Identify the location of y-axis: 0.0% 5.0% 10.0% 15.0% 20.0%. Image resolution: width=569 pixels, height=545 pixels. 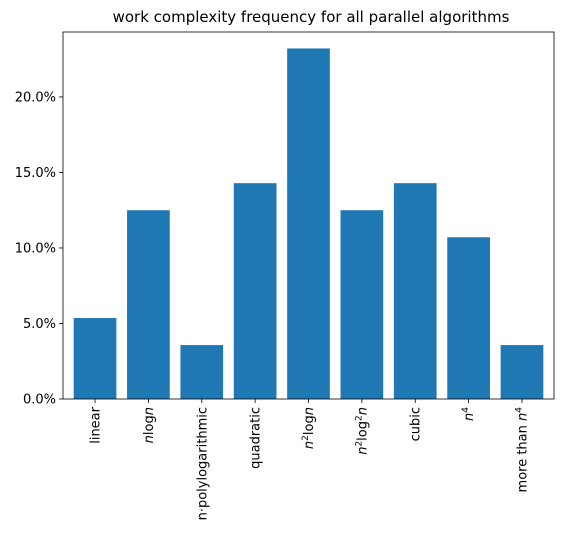
(39, 249).